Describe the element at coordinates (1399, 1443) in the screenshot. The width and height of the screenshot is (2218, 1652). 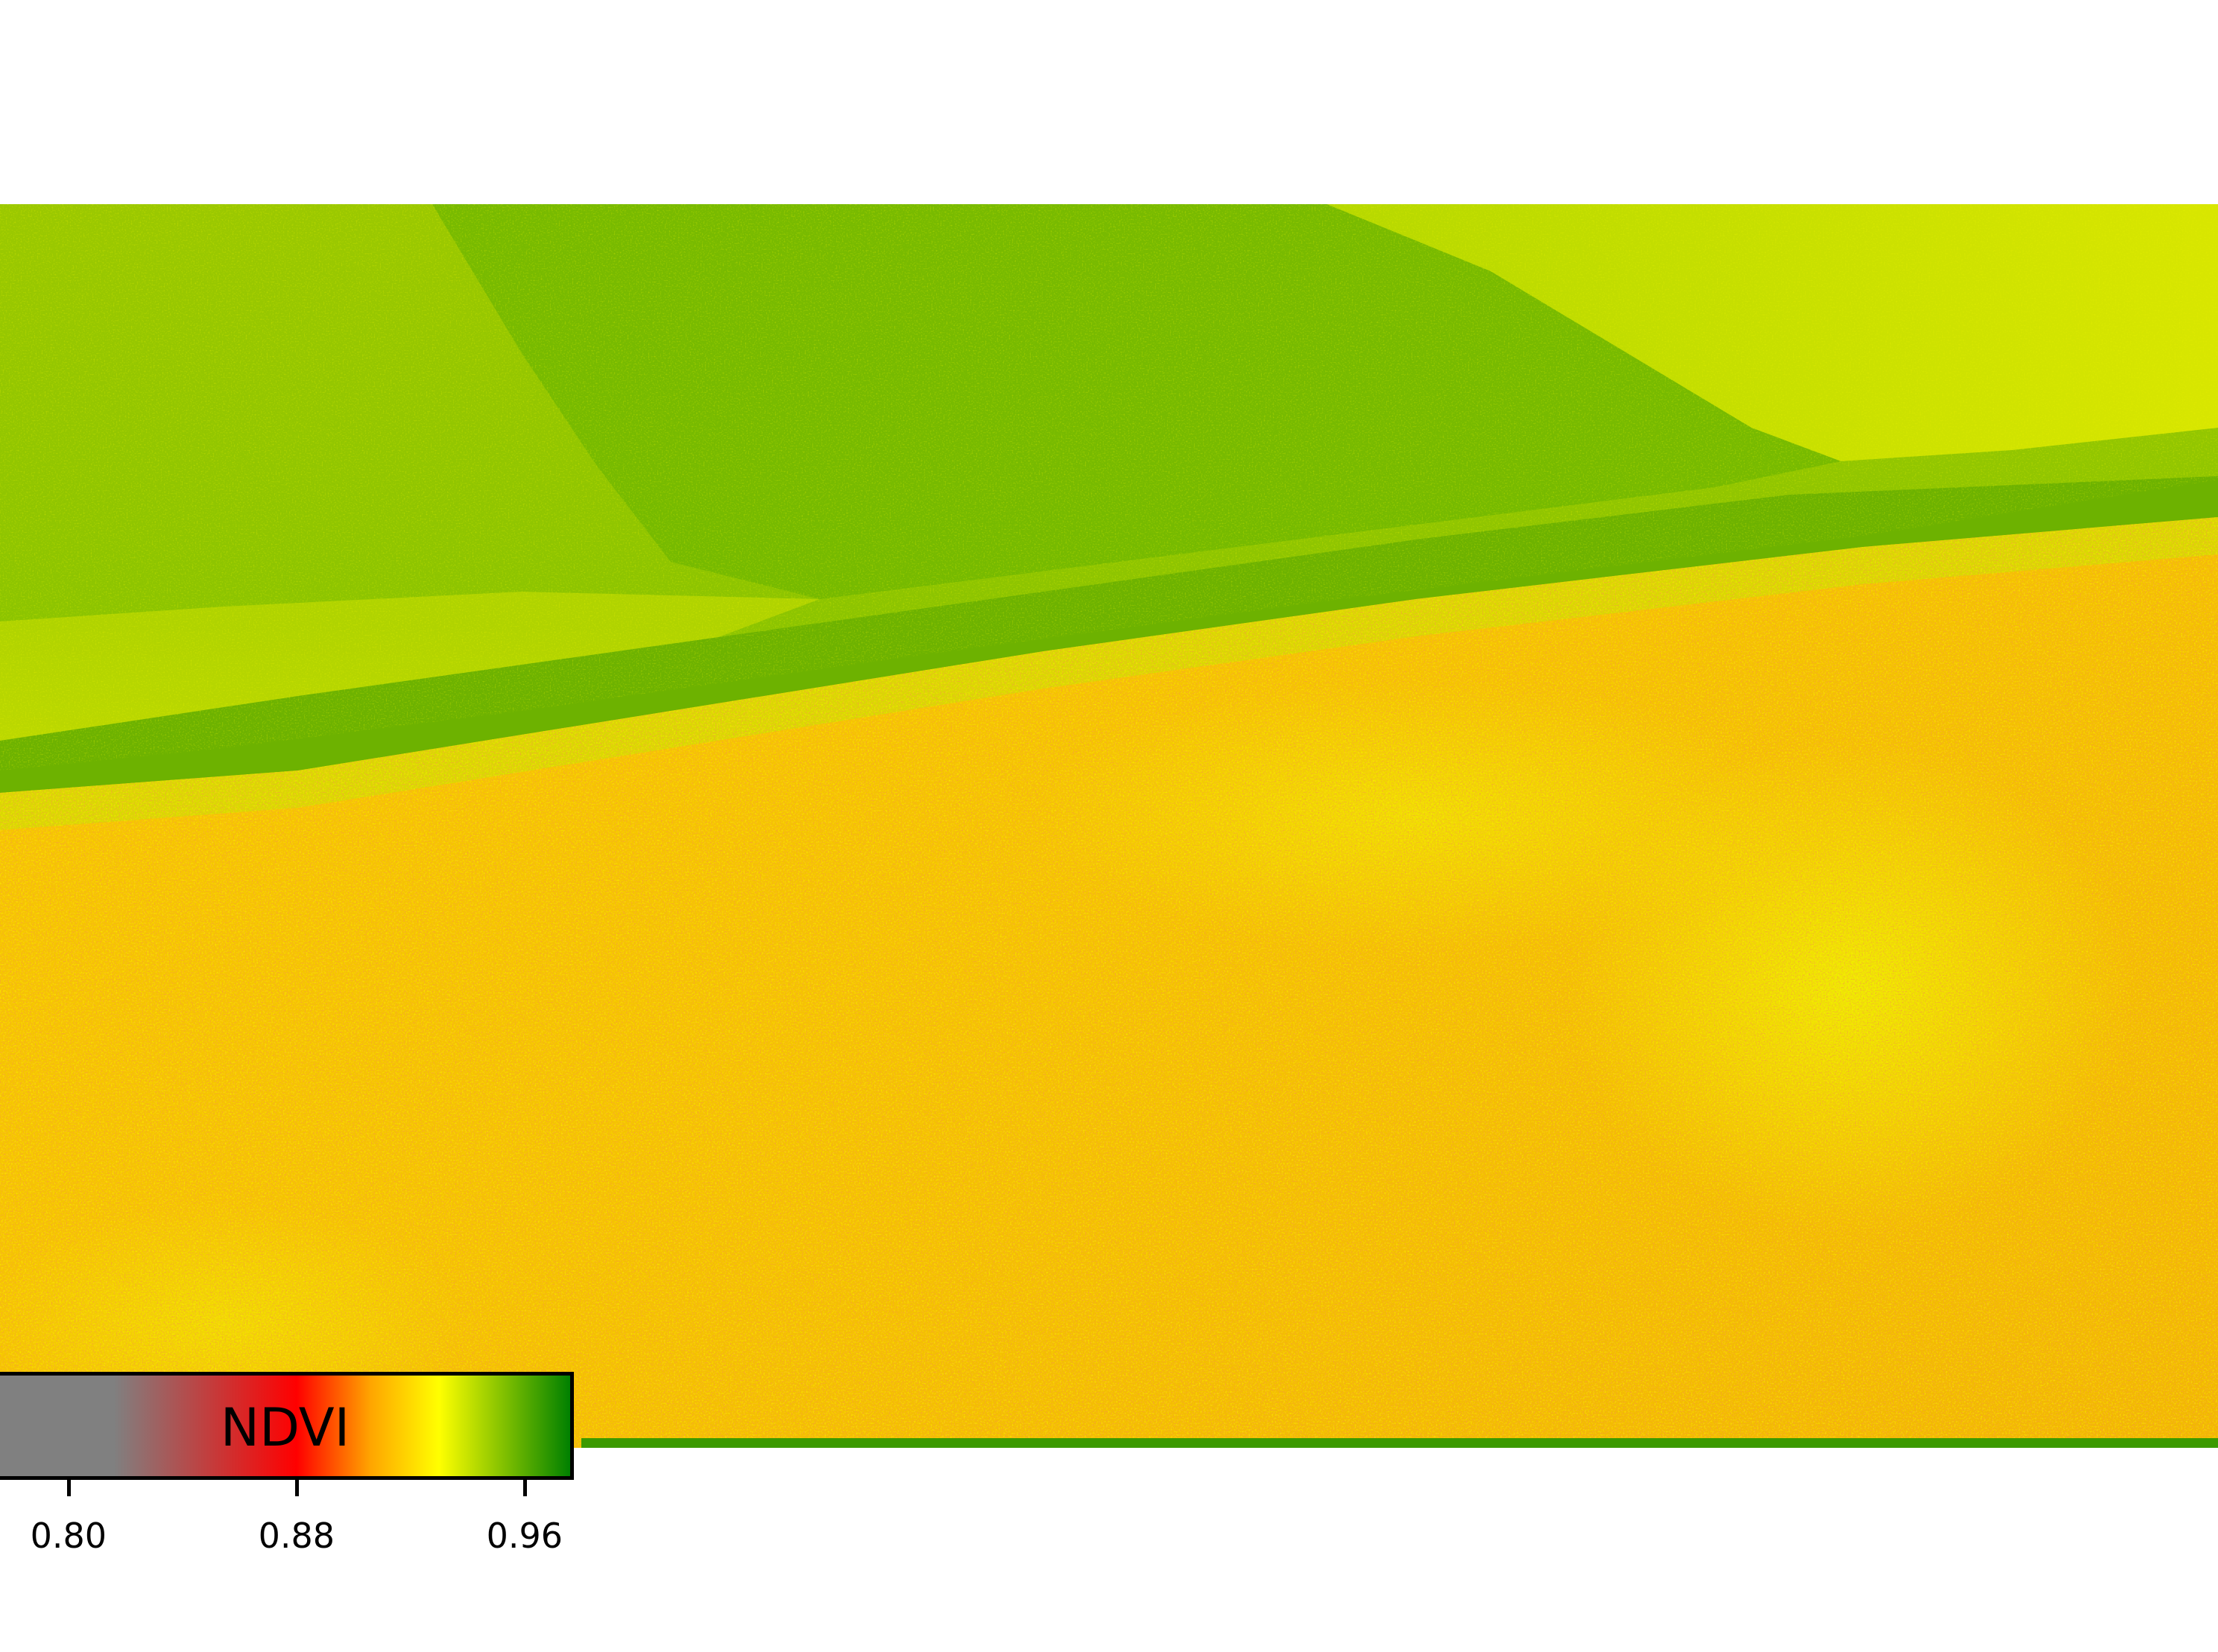
I see `bottom-edge-line` at that location.